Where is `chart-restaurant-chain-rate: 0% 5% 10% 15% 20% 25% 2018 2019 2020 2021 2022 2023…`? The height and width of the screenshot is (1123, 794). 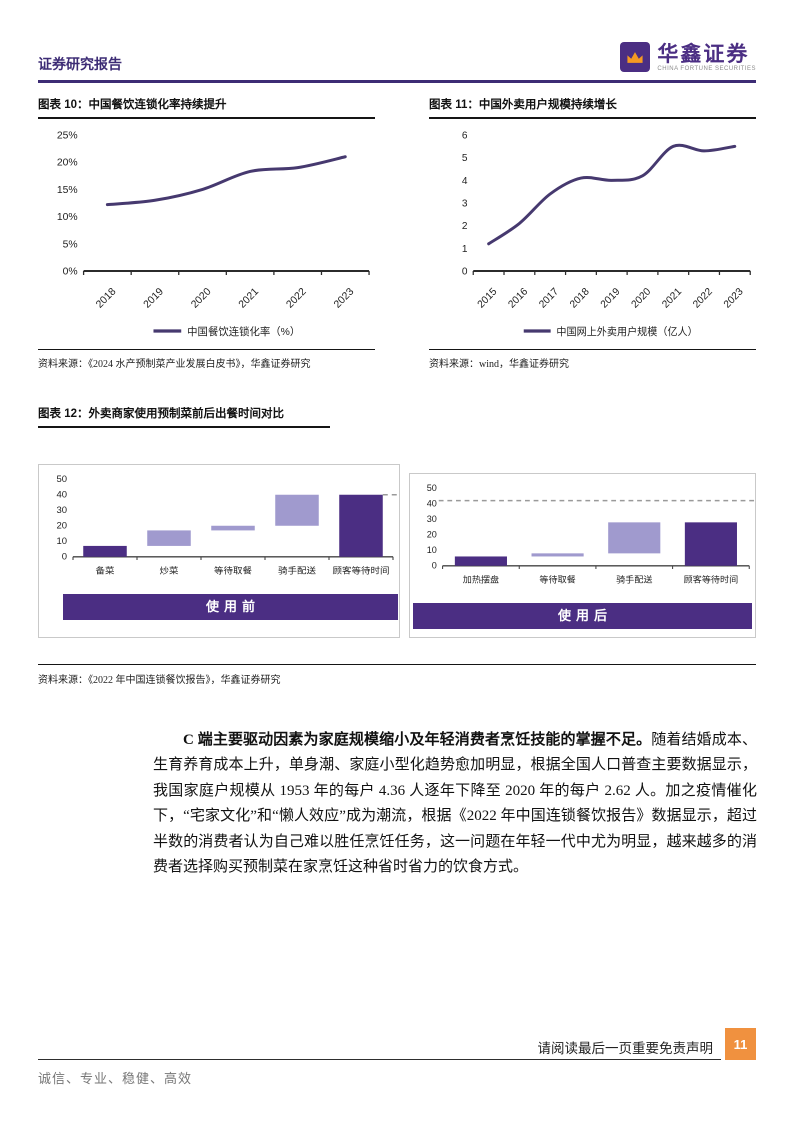 chart-restaurant-chain-rate: 0% 5% 10% 15% 20% 25% 2018 2019 2020 2021 2022 2023… is located at coordinates (213, 234).